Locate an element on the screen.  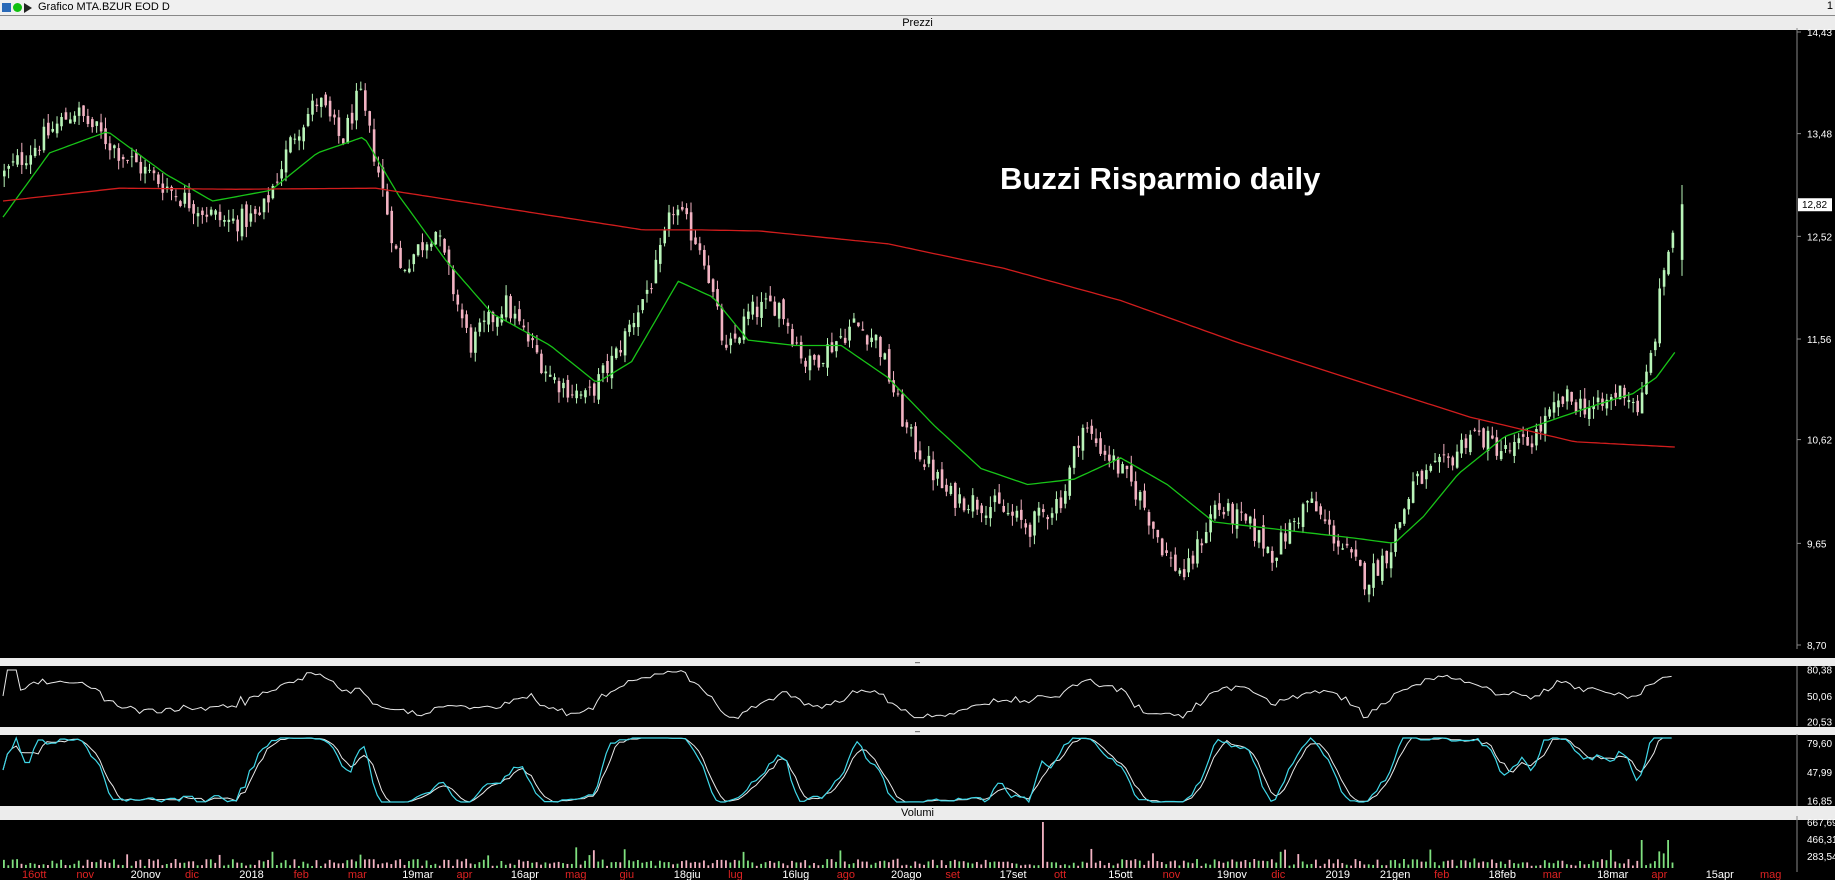
x-tick-label: apr is located at coordinates (1659, 874).